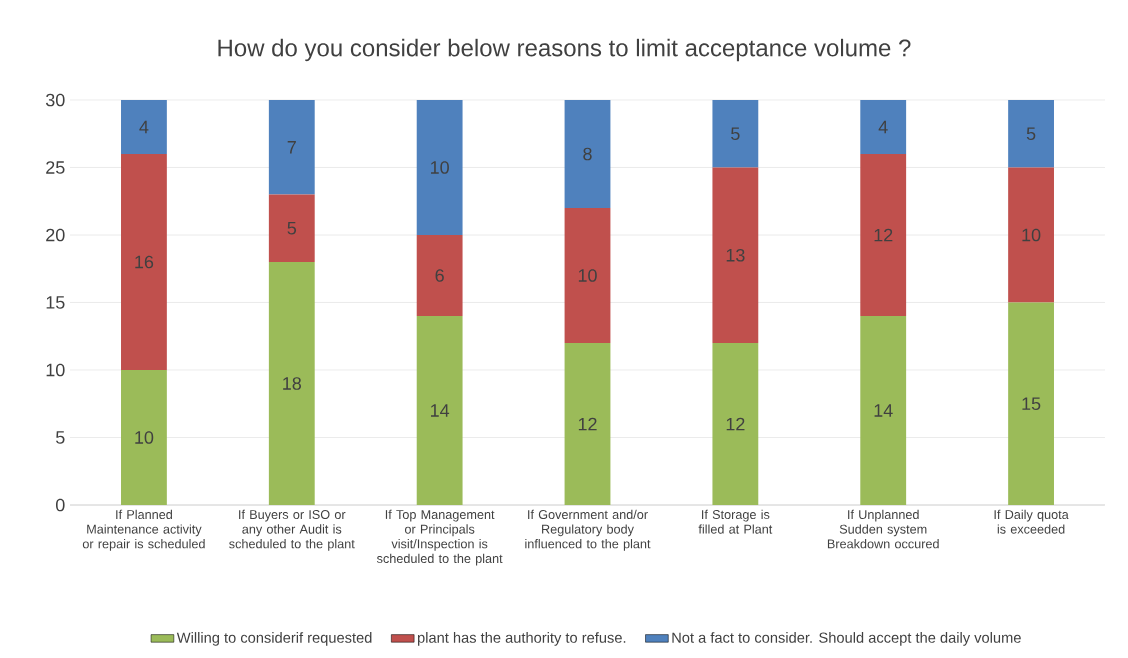 This screenshot has height=658, width=1128. I want to click on data-label: 16, so click(144, 262).